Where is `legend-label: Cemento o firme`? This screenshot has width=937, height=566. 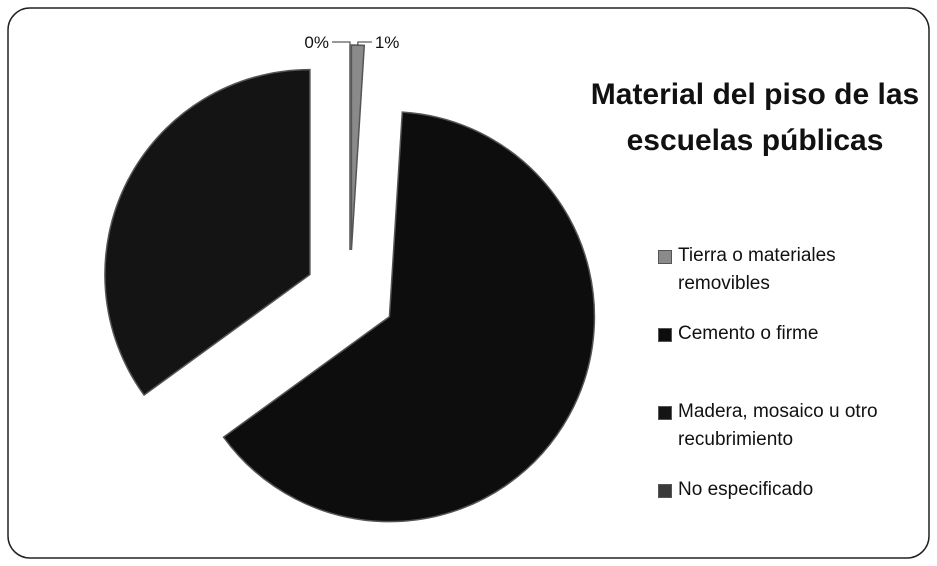 legend-label: Cemento o firme is located at coordinates (748, 333).